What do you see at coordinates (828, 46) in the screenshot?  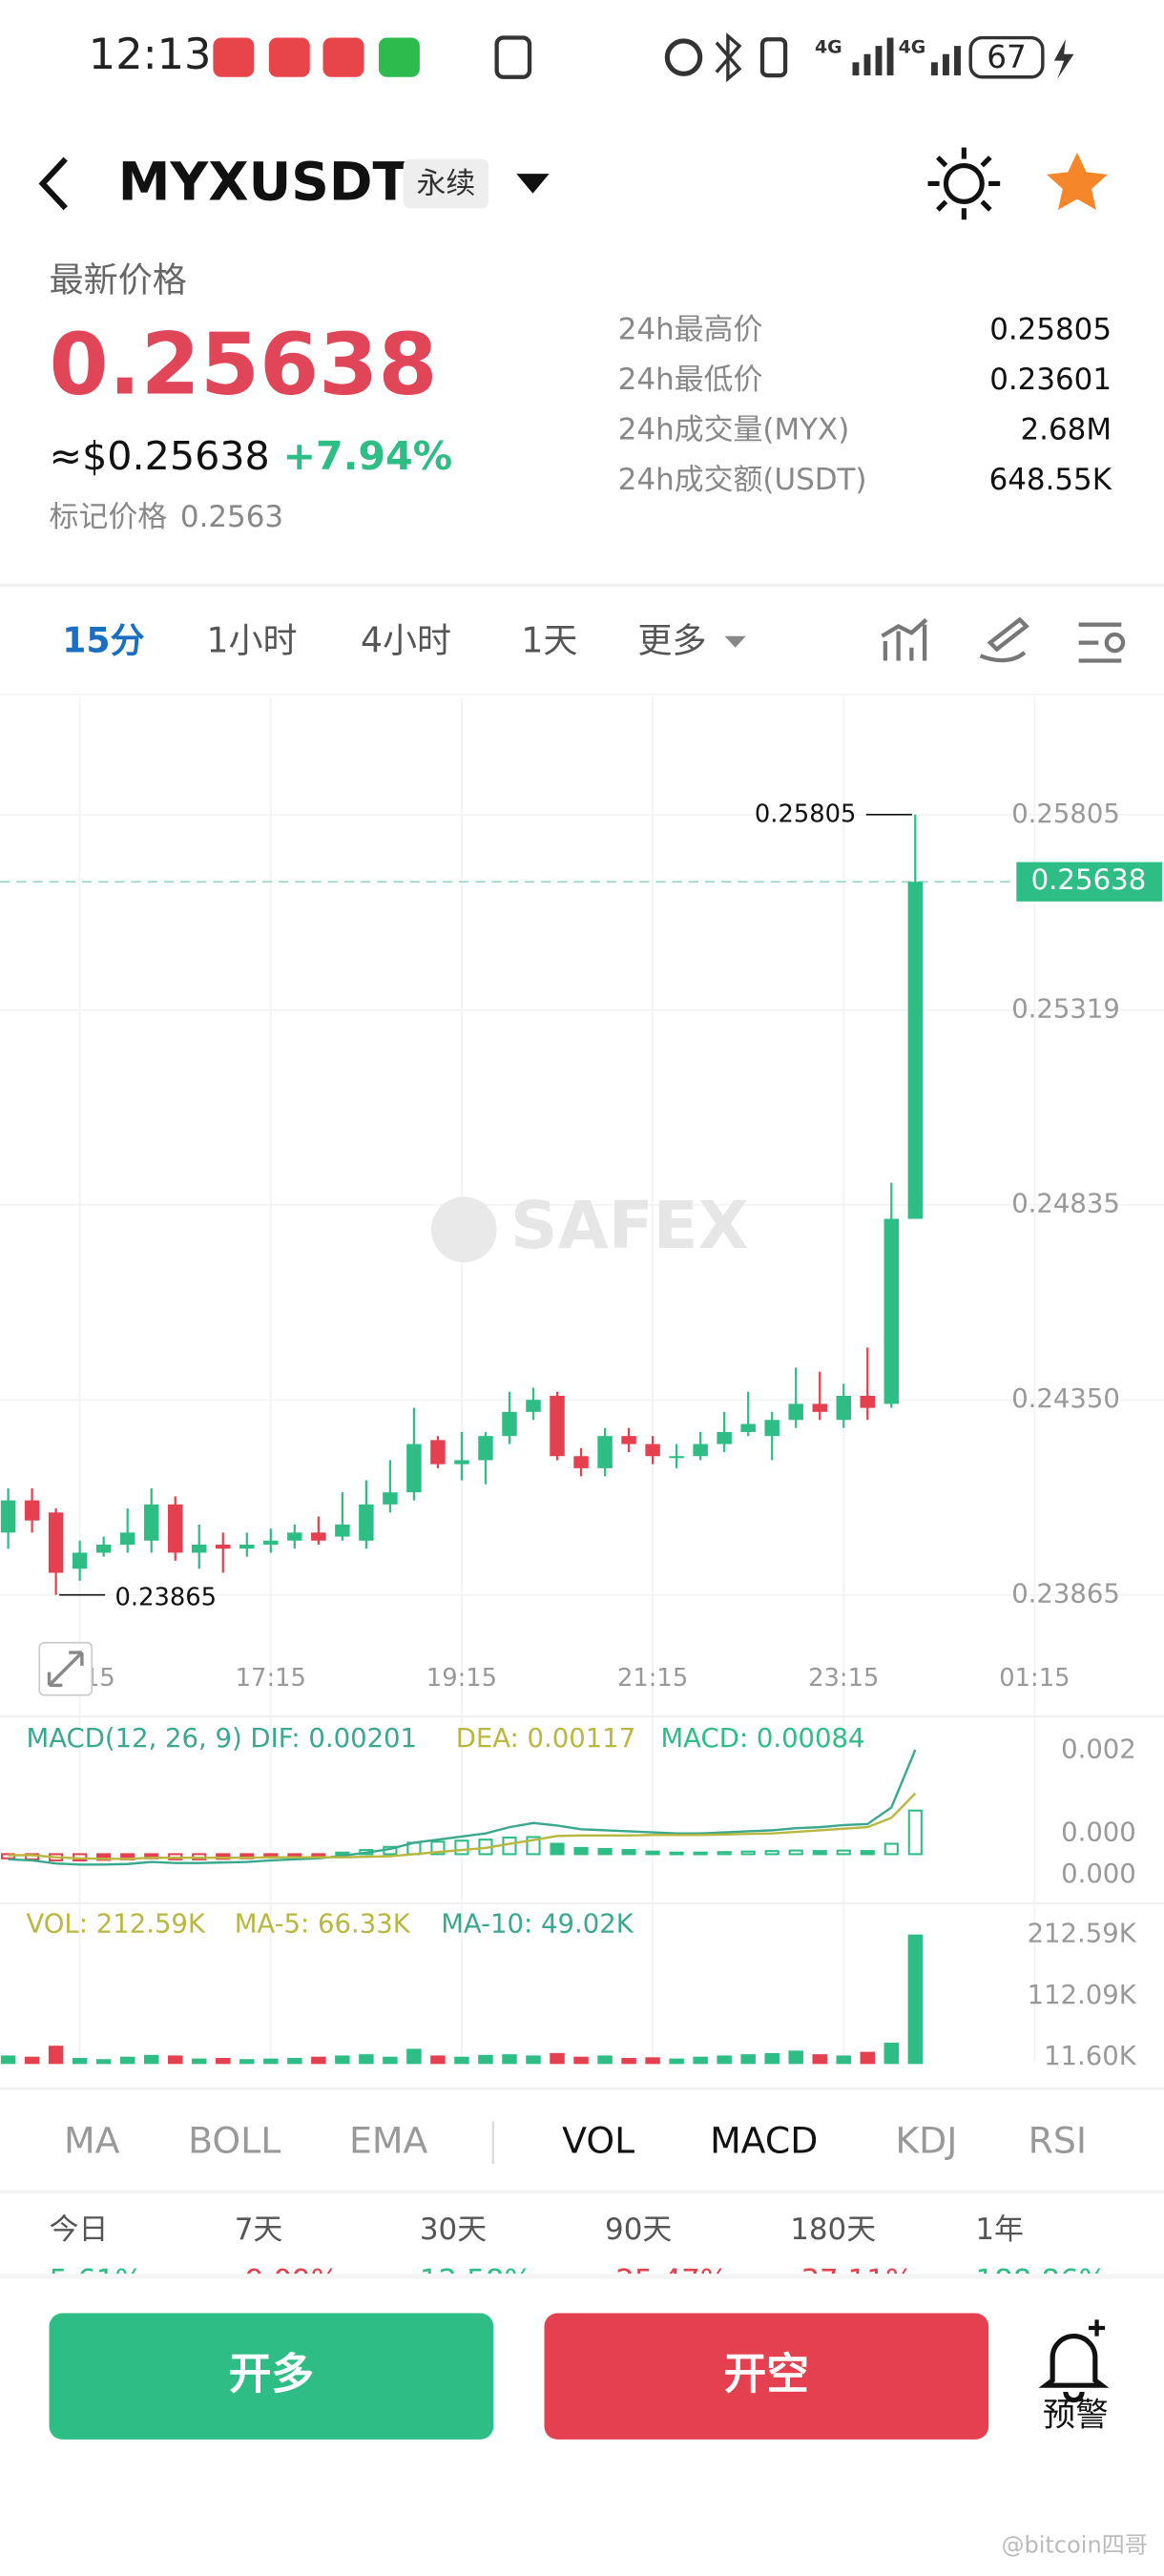 I see `net-label: 4G` at bounding box center [828, 46].